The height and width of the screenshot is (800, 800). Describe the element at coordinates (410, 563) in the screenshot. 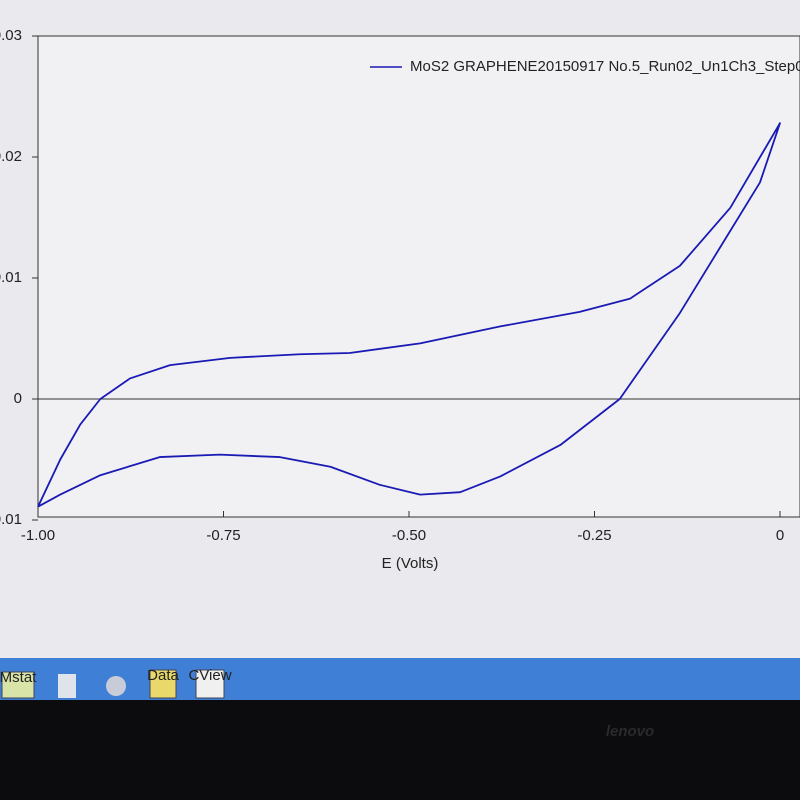

I see `x-axis-label: E (Volts)` at that location.